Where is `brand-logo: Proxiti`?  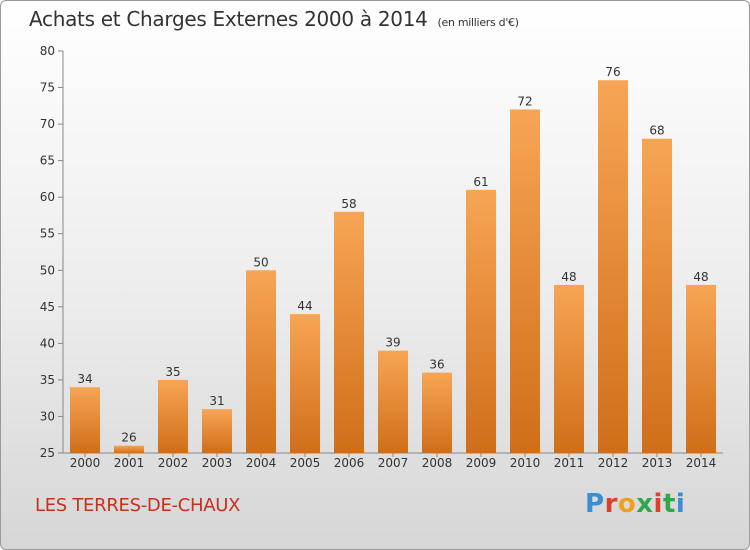 brand-logo: Proxiti is located at coordinates (635, 504).